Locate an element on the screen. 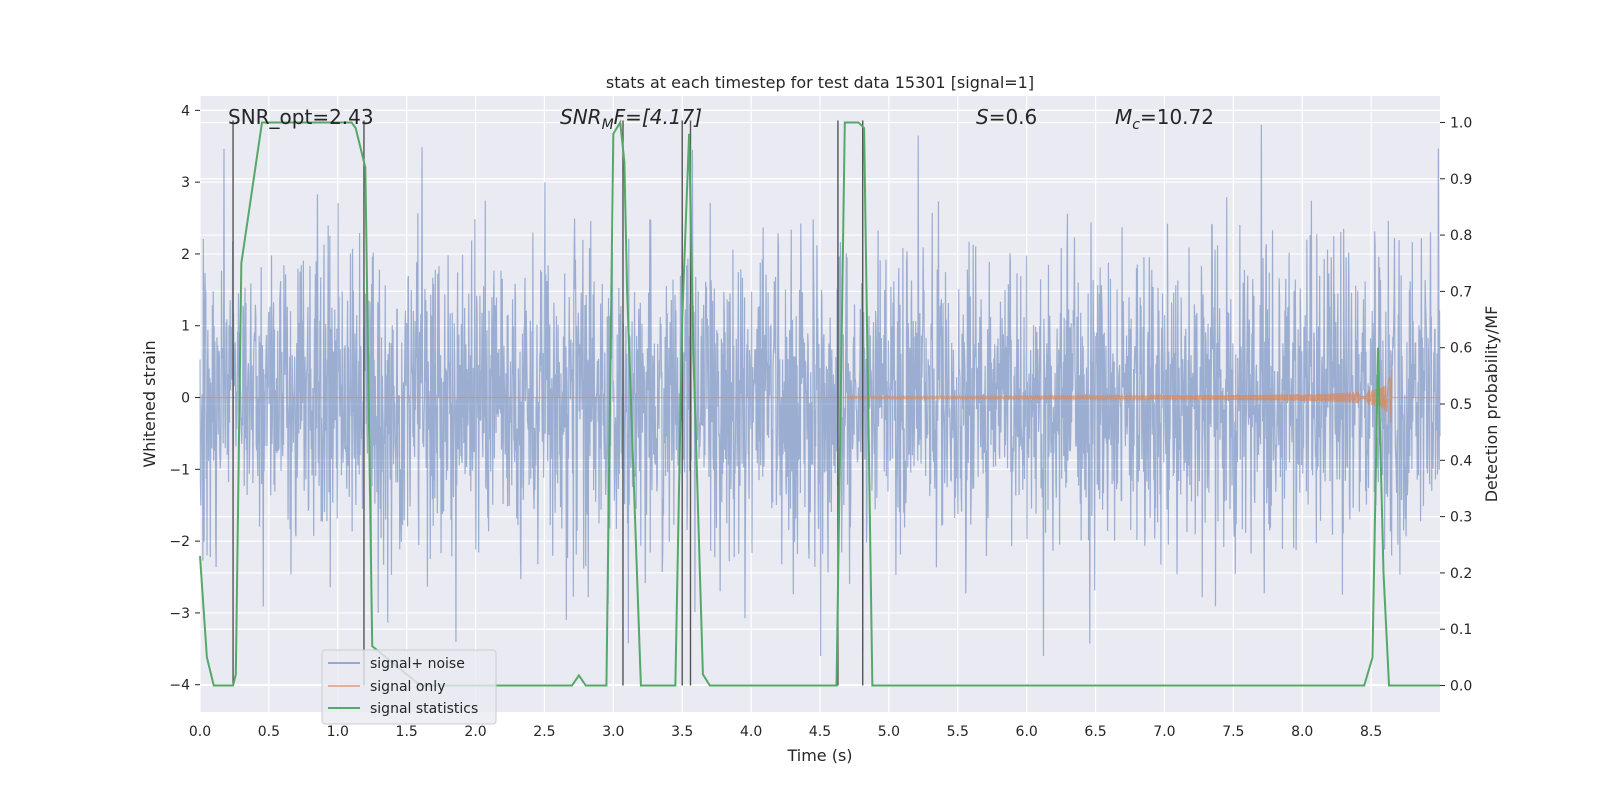  left-y-tick-label-7: 3 is located at coordinates (185, 183).